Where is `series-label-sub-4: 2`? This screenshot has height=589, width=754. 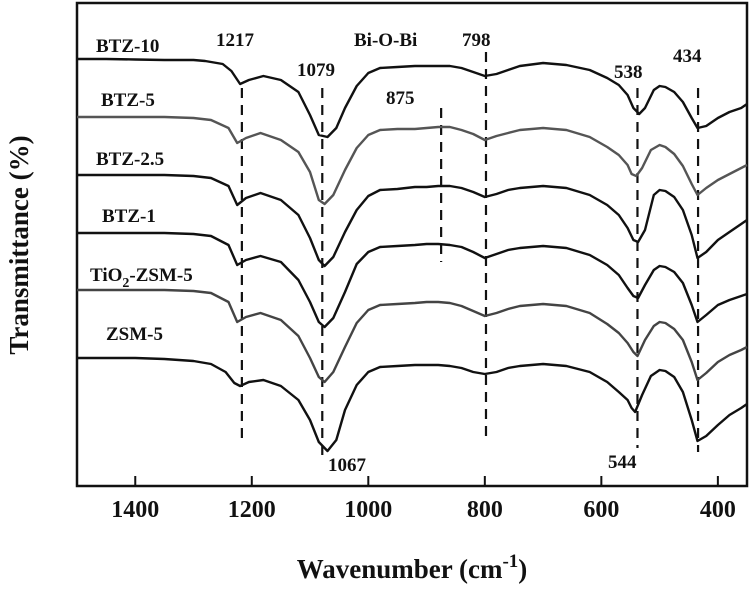
series-label-sub-4: 2 is located at coordinates (125, 283).